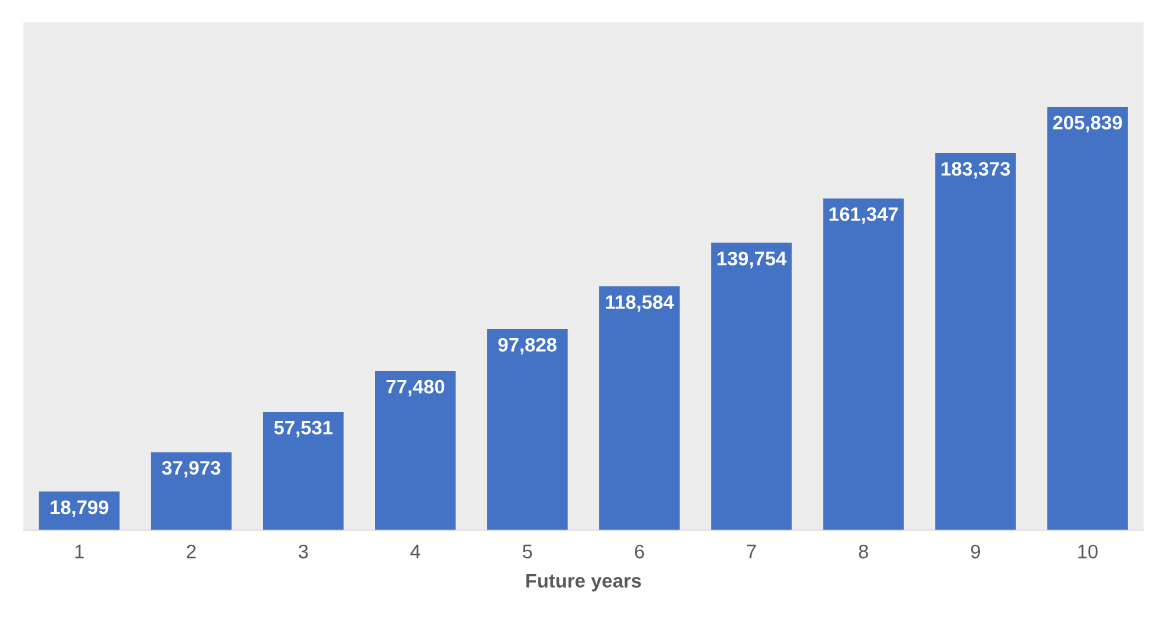  I want to click on data-label: 118,584, so click(640, 303).